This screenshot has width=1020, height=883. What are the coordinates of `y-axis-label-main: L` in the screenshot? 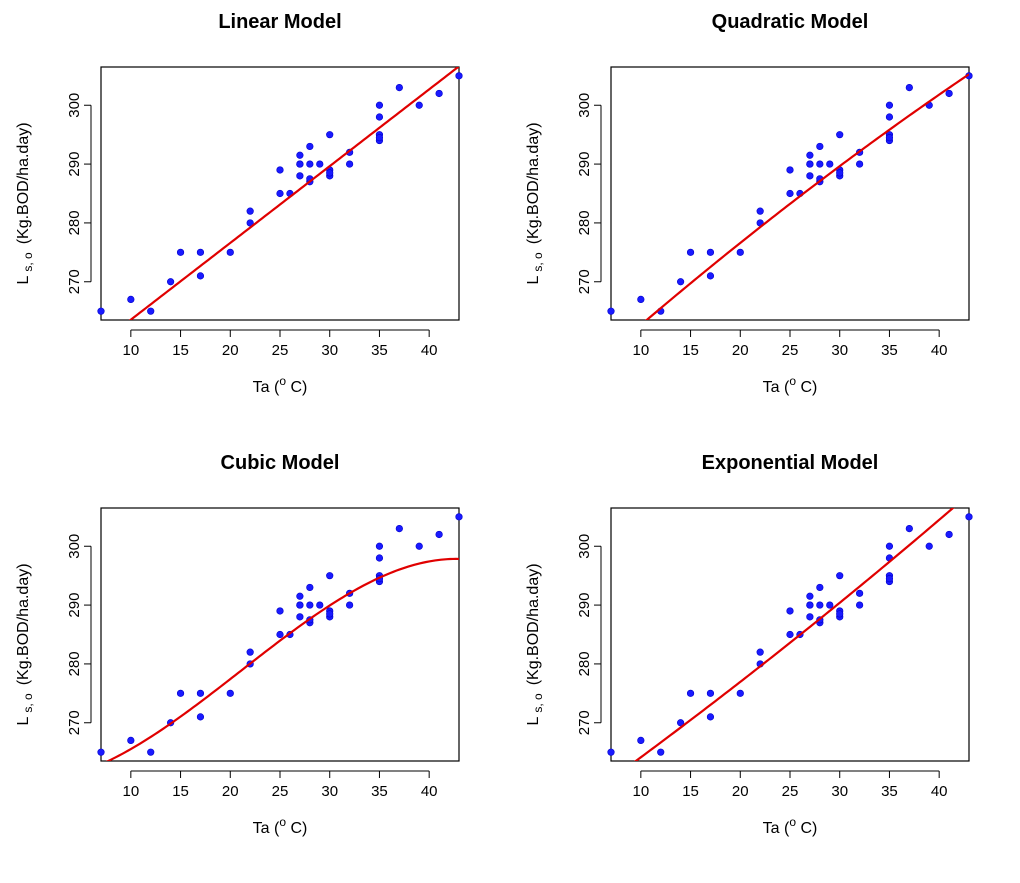 It's located at (23, 721).